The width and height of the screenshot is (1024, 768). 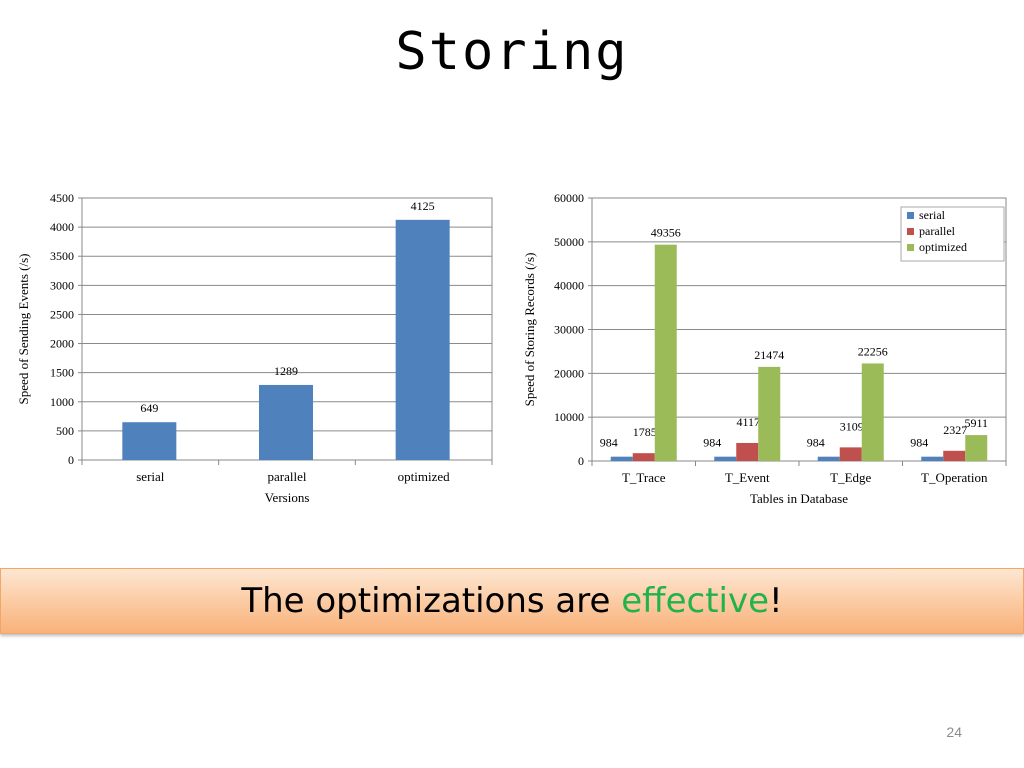 What do you see at coordinates (645, 432) in the screenshot?
I see `data-label: 1785` at bounding box center [645, 432].